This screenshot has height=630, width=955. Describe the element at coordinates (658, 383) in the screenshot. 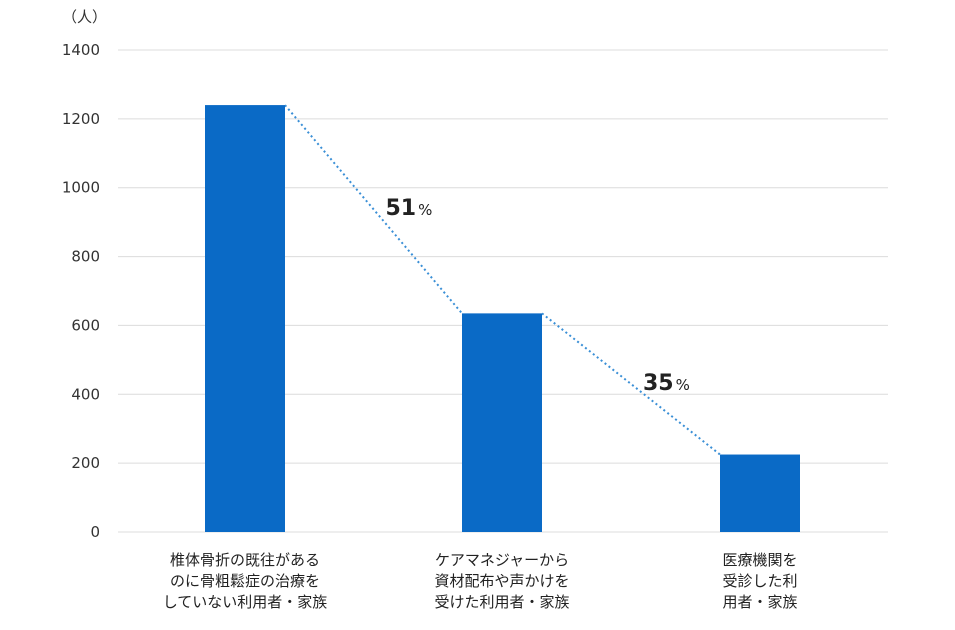

I see `percentage-value: 35` at that location.